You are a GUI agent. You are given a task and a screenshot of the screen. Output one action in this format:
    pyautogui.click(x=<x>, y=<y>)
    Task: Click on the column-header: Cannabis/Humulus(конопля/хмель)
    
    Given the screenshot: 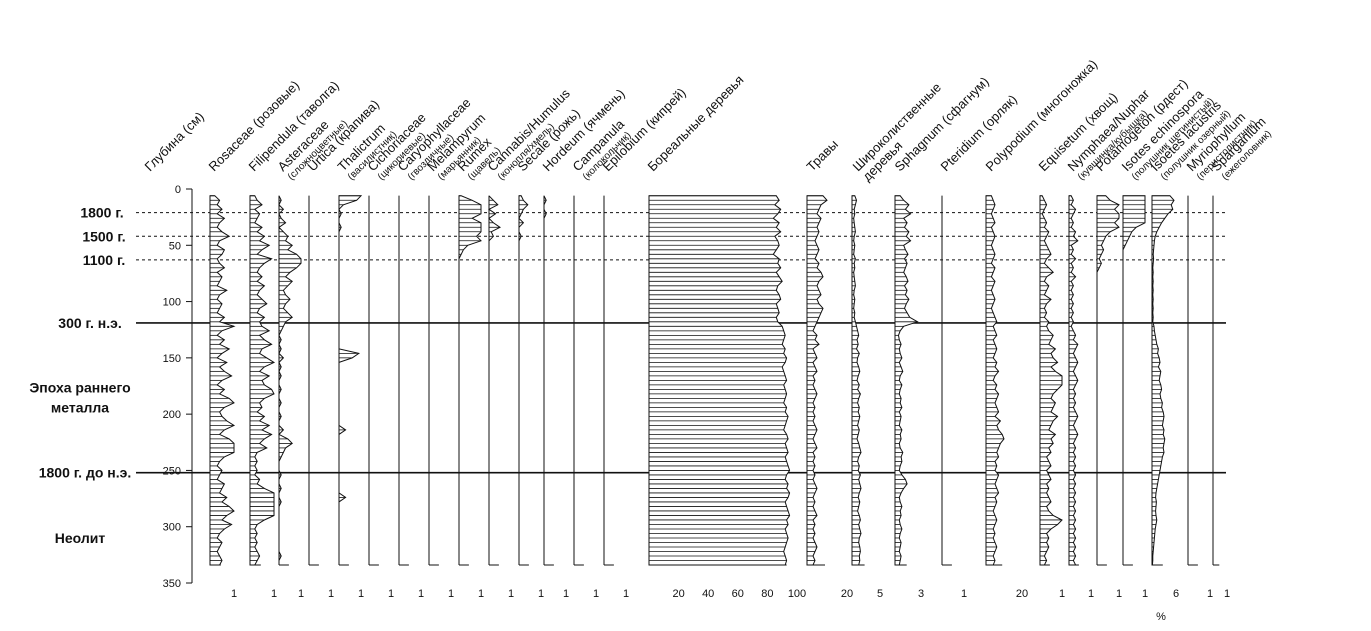 What is the action you would take?
    pyautogui.click(x=533, y=133)
    